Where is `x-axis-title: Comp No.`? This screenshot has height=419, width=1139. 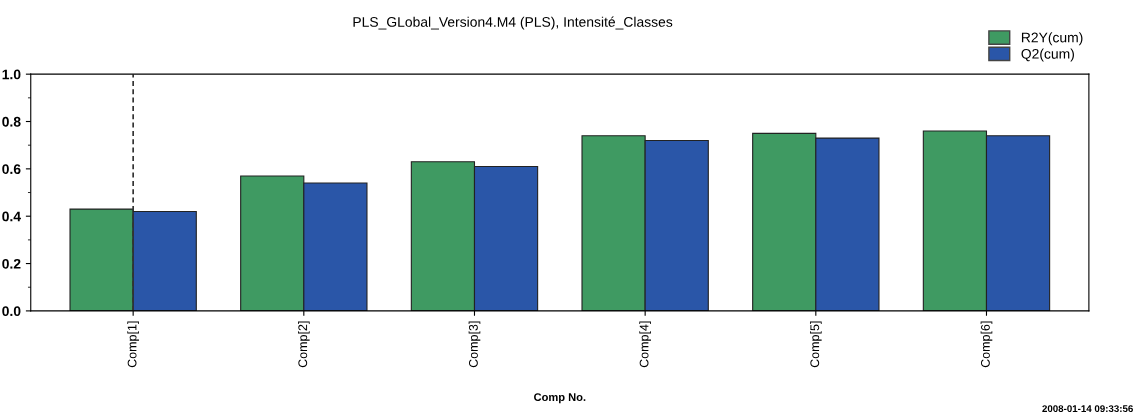
x-axis-title: Comp No. is located at coordinates (560, 398).